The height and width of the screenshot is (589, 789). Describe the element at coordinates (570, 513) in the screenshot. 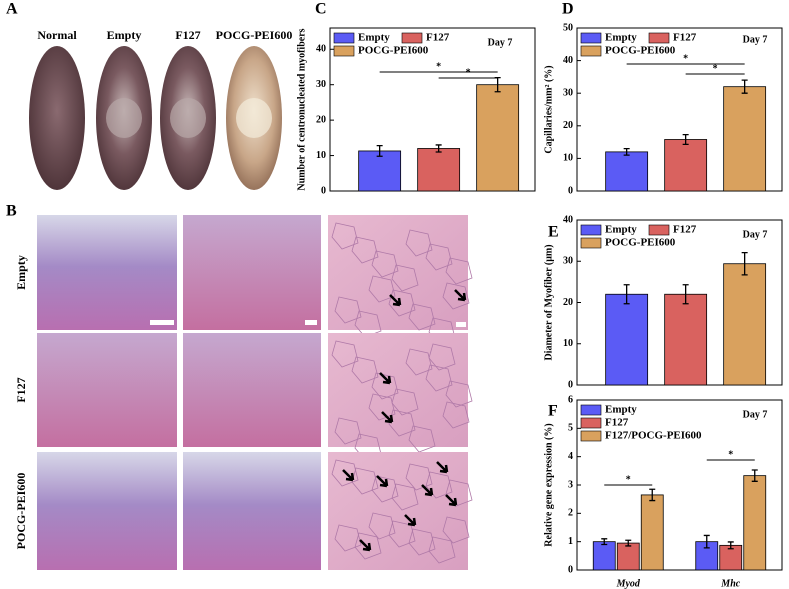

I see `y-tick-label: 2` at that location.